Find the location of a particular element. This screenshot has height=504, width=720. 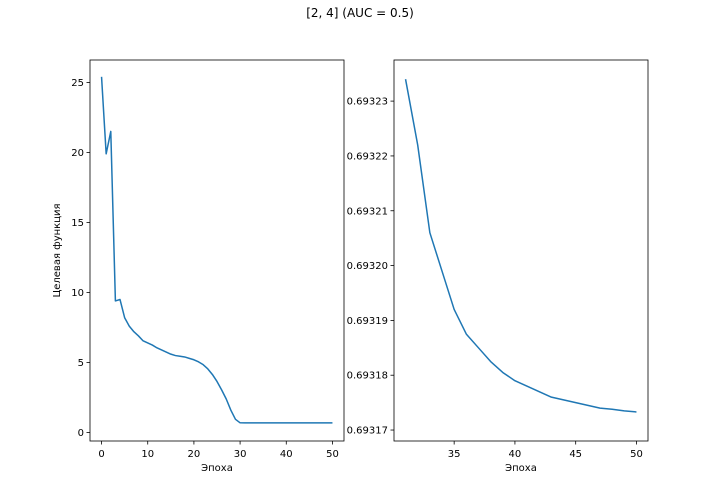

x-tick-label: 45 is located at coordinates (575, 454).